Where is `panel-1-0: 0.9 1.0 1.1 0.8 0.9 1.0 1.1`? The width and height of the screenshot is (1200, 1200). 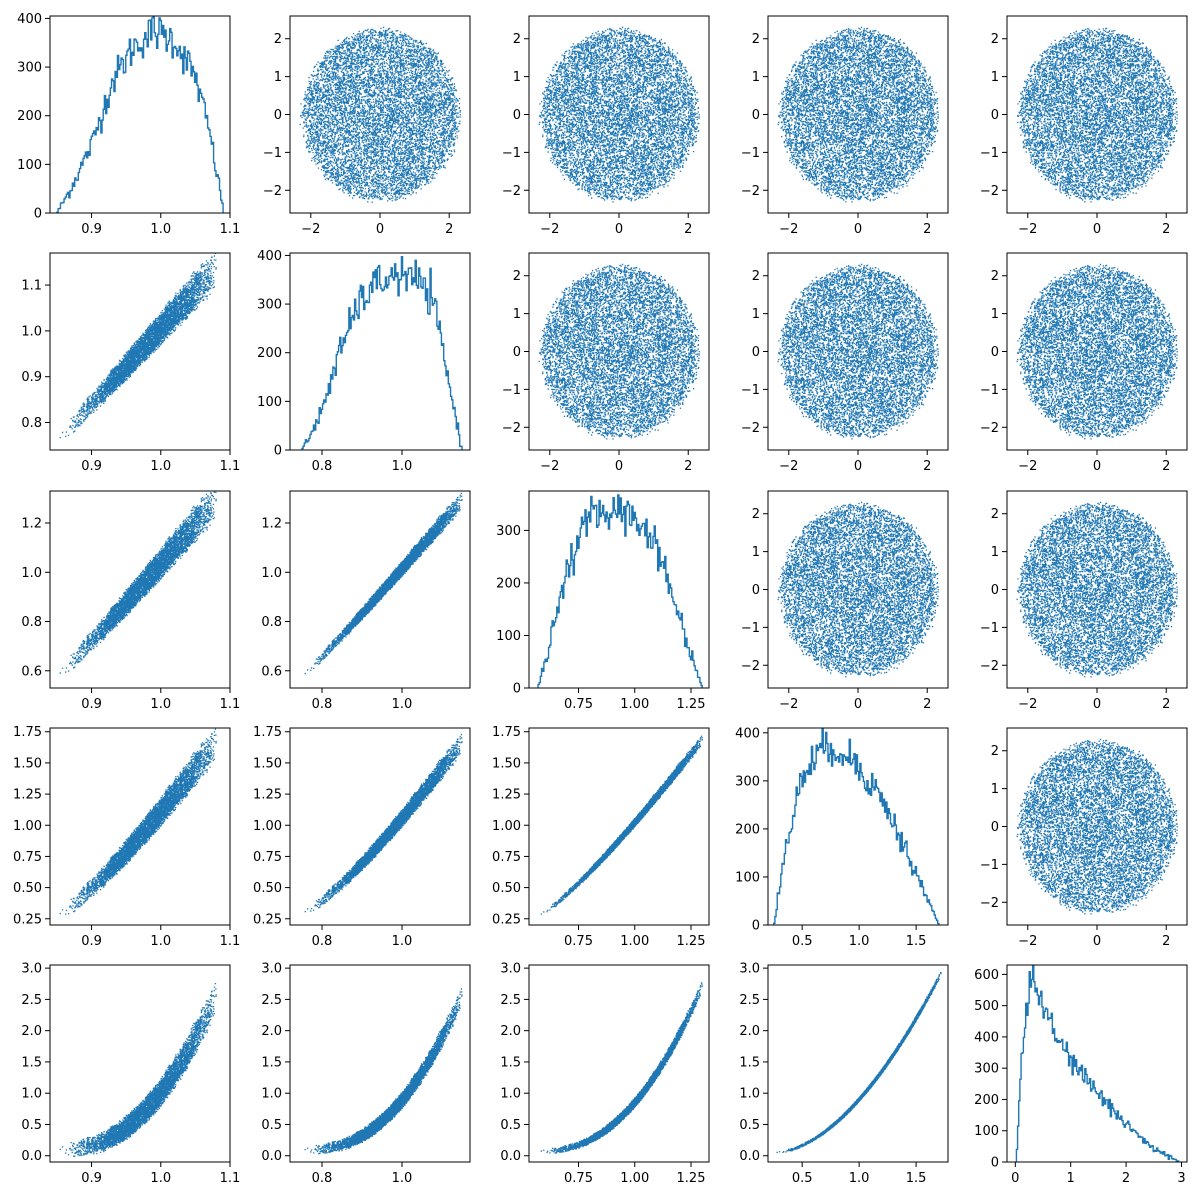
panel-1-0: 0.9 1.0 1.1 0.8 0.9 1.0 1.1 is located at coordinates (131, 363).